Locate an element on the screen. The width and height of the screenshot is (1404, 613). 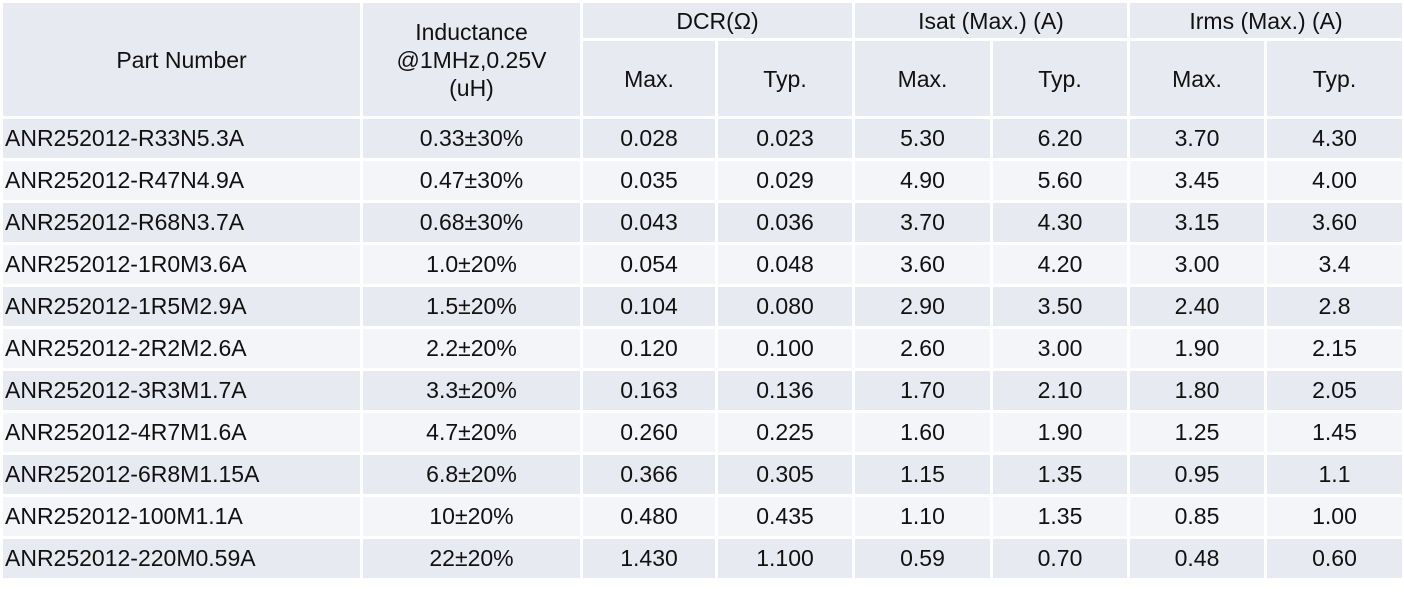
cell-irms-typ: 4.00 is located at coordinates (1334, 180).